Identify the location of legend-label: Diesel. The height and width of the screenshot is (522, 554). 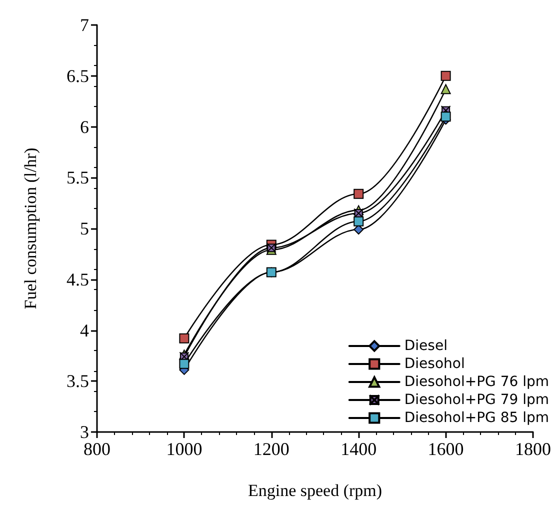
(426, 346).